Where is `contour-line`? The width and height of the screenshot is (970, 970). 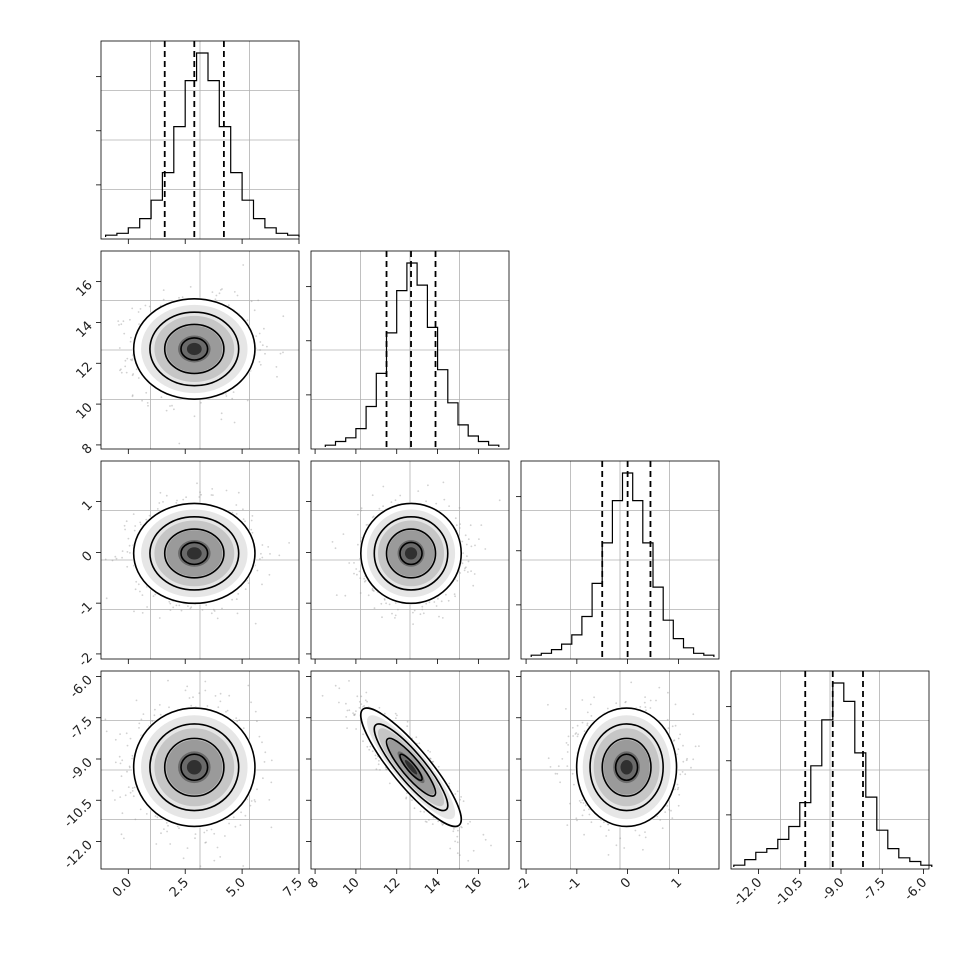 contour-line is located at coordinates (194, 349).